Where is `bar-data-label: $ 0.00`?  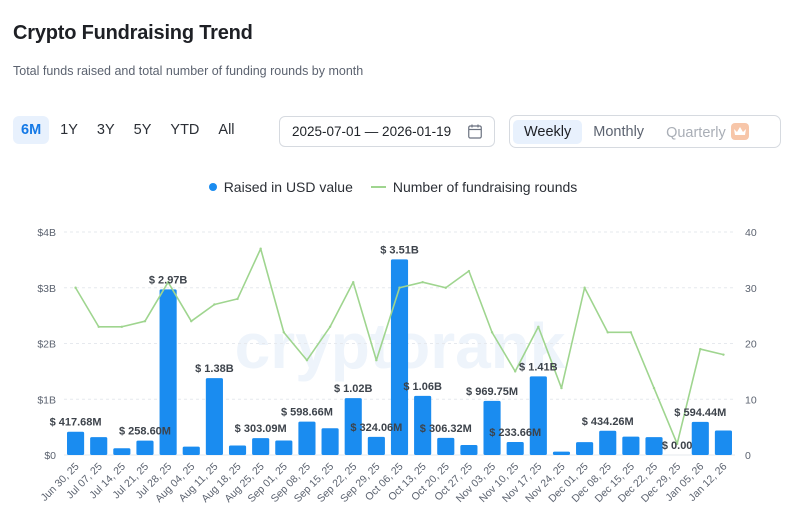
bar-data-label: $ 0.00 is located at coordinates (677, 446).